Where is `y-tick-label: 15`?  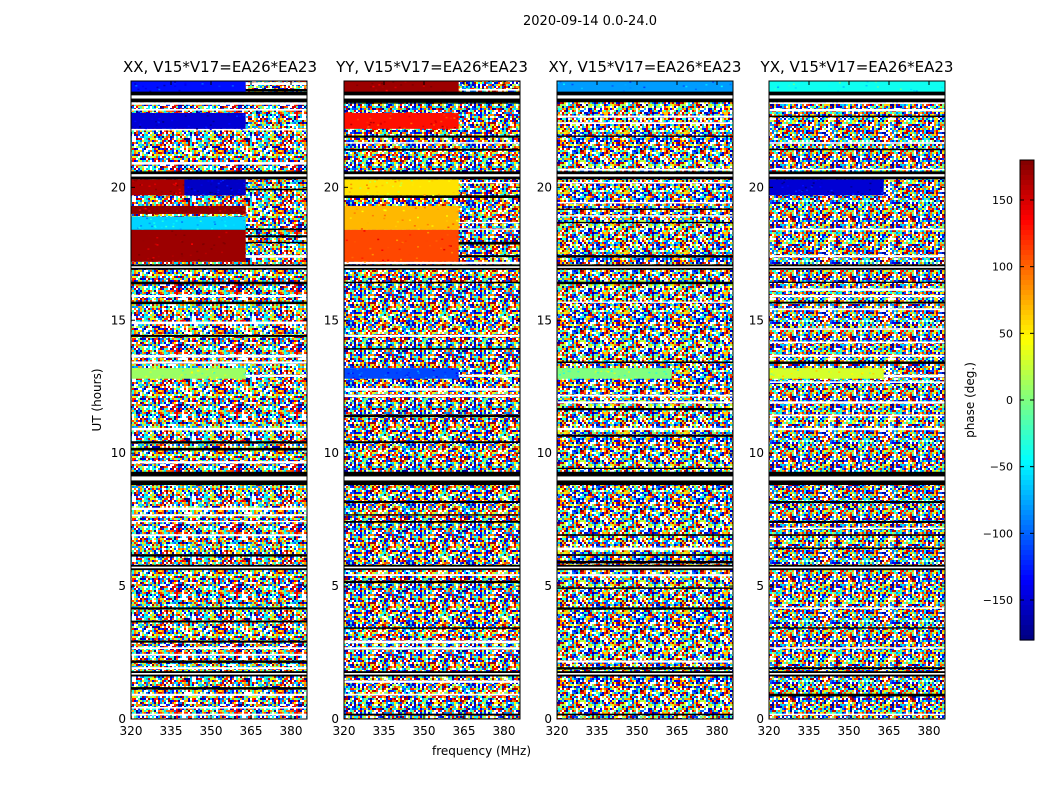 y-tick-label: 15 is located at coordinates (118, 320).